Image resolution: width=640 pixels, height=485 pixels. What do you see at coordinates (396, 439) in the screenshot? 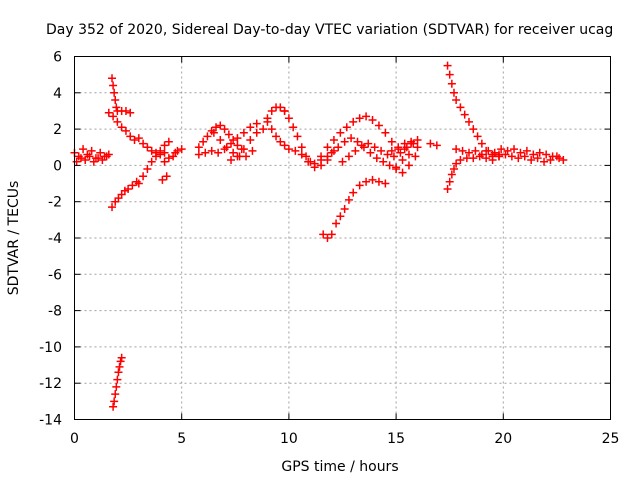
I see `x-tick-label: 15` at bounding box center [396, 439].